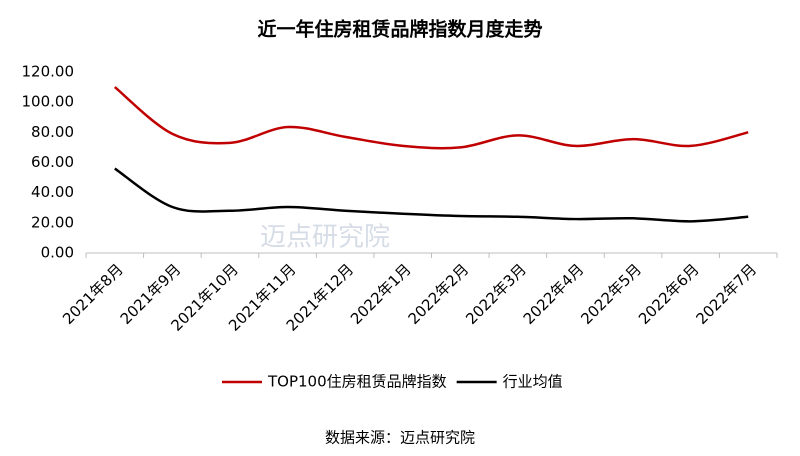 The height and width of the screenshot is (456, 800). What do you see at coordinates (381, 294) in the screenshot?
I see `x-tick-label: 2022年1月` at bounding box center [381, 294].